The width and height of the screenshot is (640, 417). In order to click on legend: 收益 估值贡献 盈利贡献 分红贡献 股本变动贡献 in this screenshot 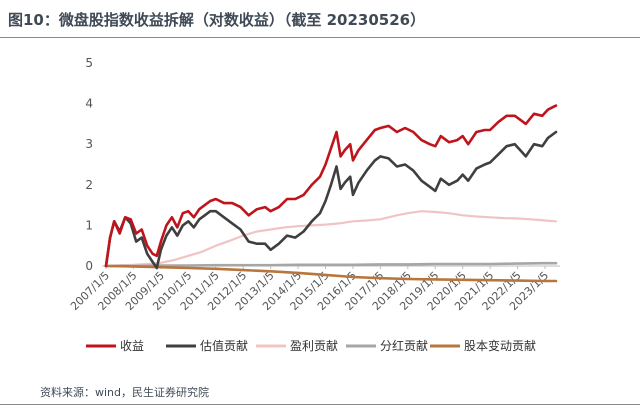, I will do `click(311, 345)`.